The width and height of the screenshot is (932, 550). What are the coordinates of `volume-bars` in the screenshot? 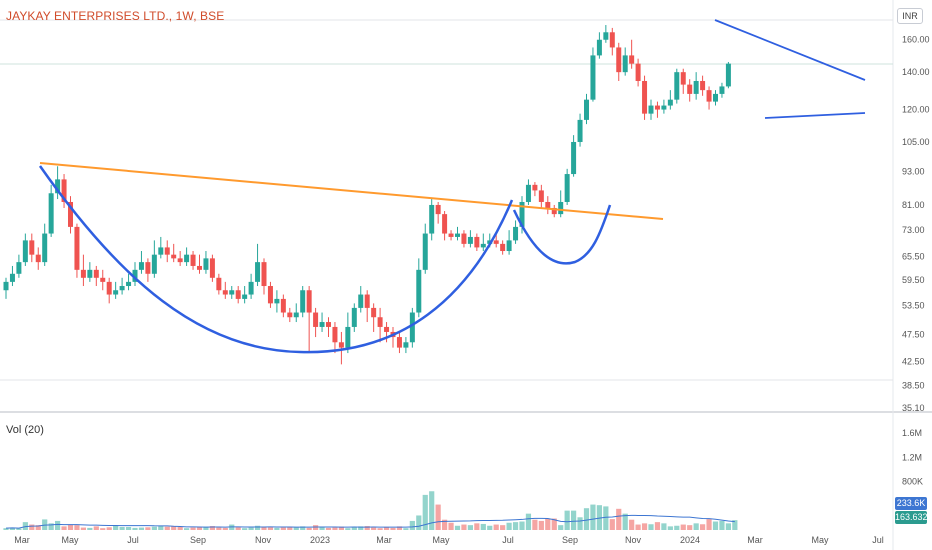 It's located at (370, 510).